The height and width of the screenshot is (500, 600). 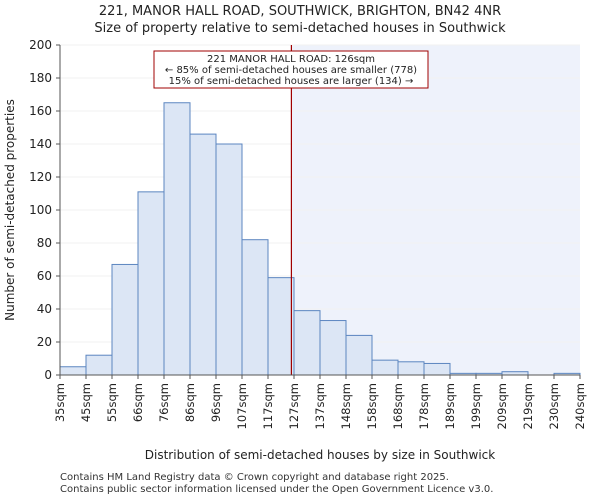 What do you see at coordinates (44, 276) in the screenshot?
I see `y-tick-label: 60` at bounding box center [44, 276].